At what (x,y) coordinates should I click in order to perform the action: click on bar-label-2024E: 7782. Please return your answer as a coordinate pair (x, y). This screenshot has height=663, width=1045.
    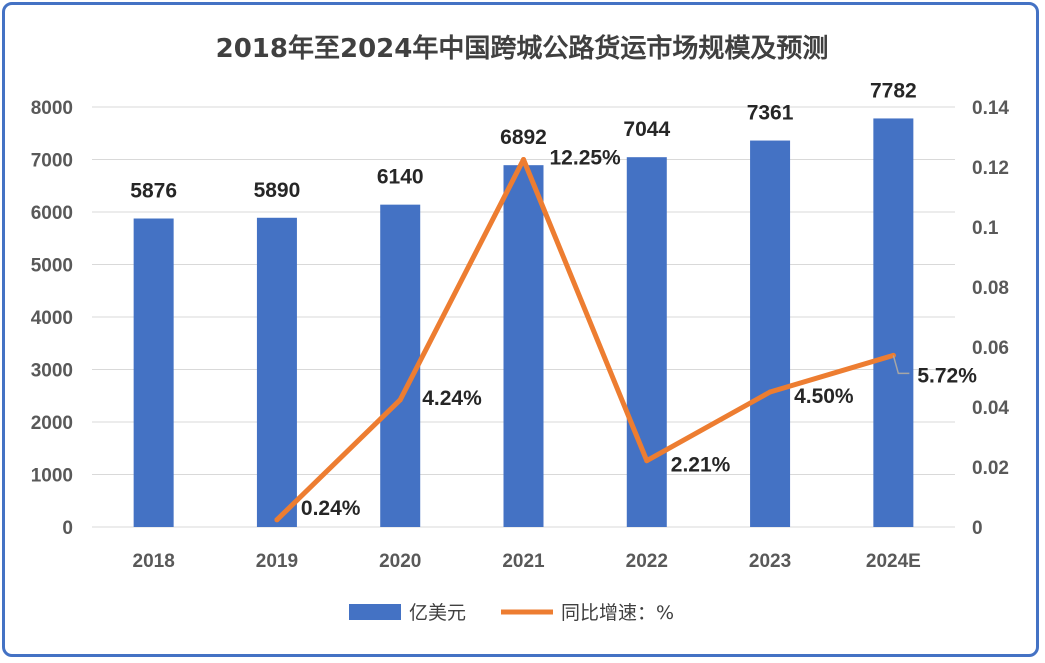
    Looking at the image, I should click on (893, 90).